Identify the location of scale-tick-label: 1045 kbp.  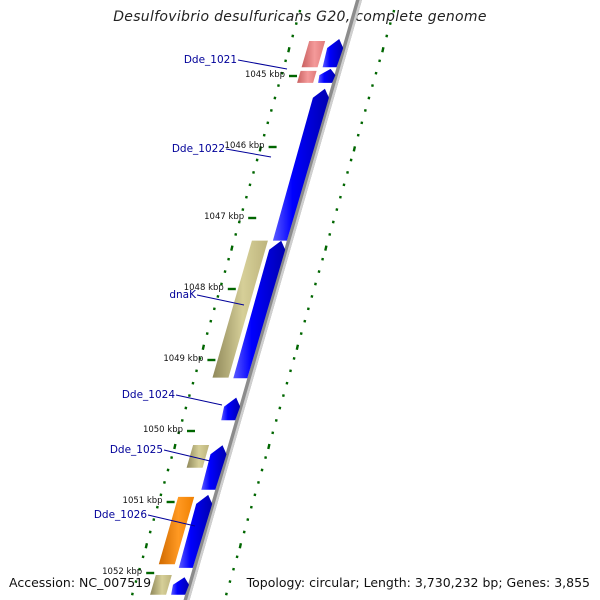
(265, 75).